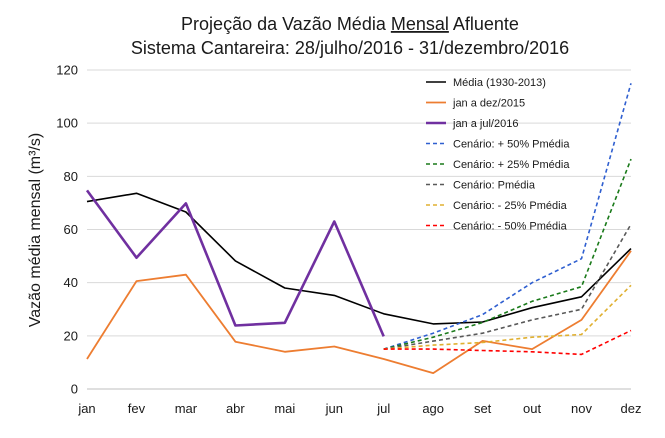  What do you see at coordinates (186, 408) in the screenshot?
I see `x-tick-label: mar` at bounding box center [186, 408].